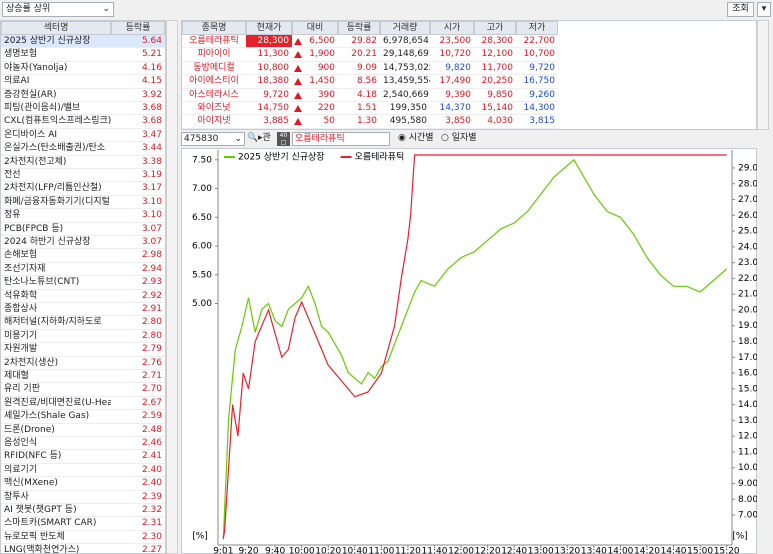 This screenshot has height=554, width=773. What do you see at coordinates (740, 9) in the screenshot?
I see `search-button: 조회` at bounding box center [740, 9].